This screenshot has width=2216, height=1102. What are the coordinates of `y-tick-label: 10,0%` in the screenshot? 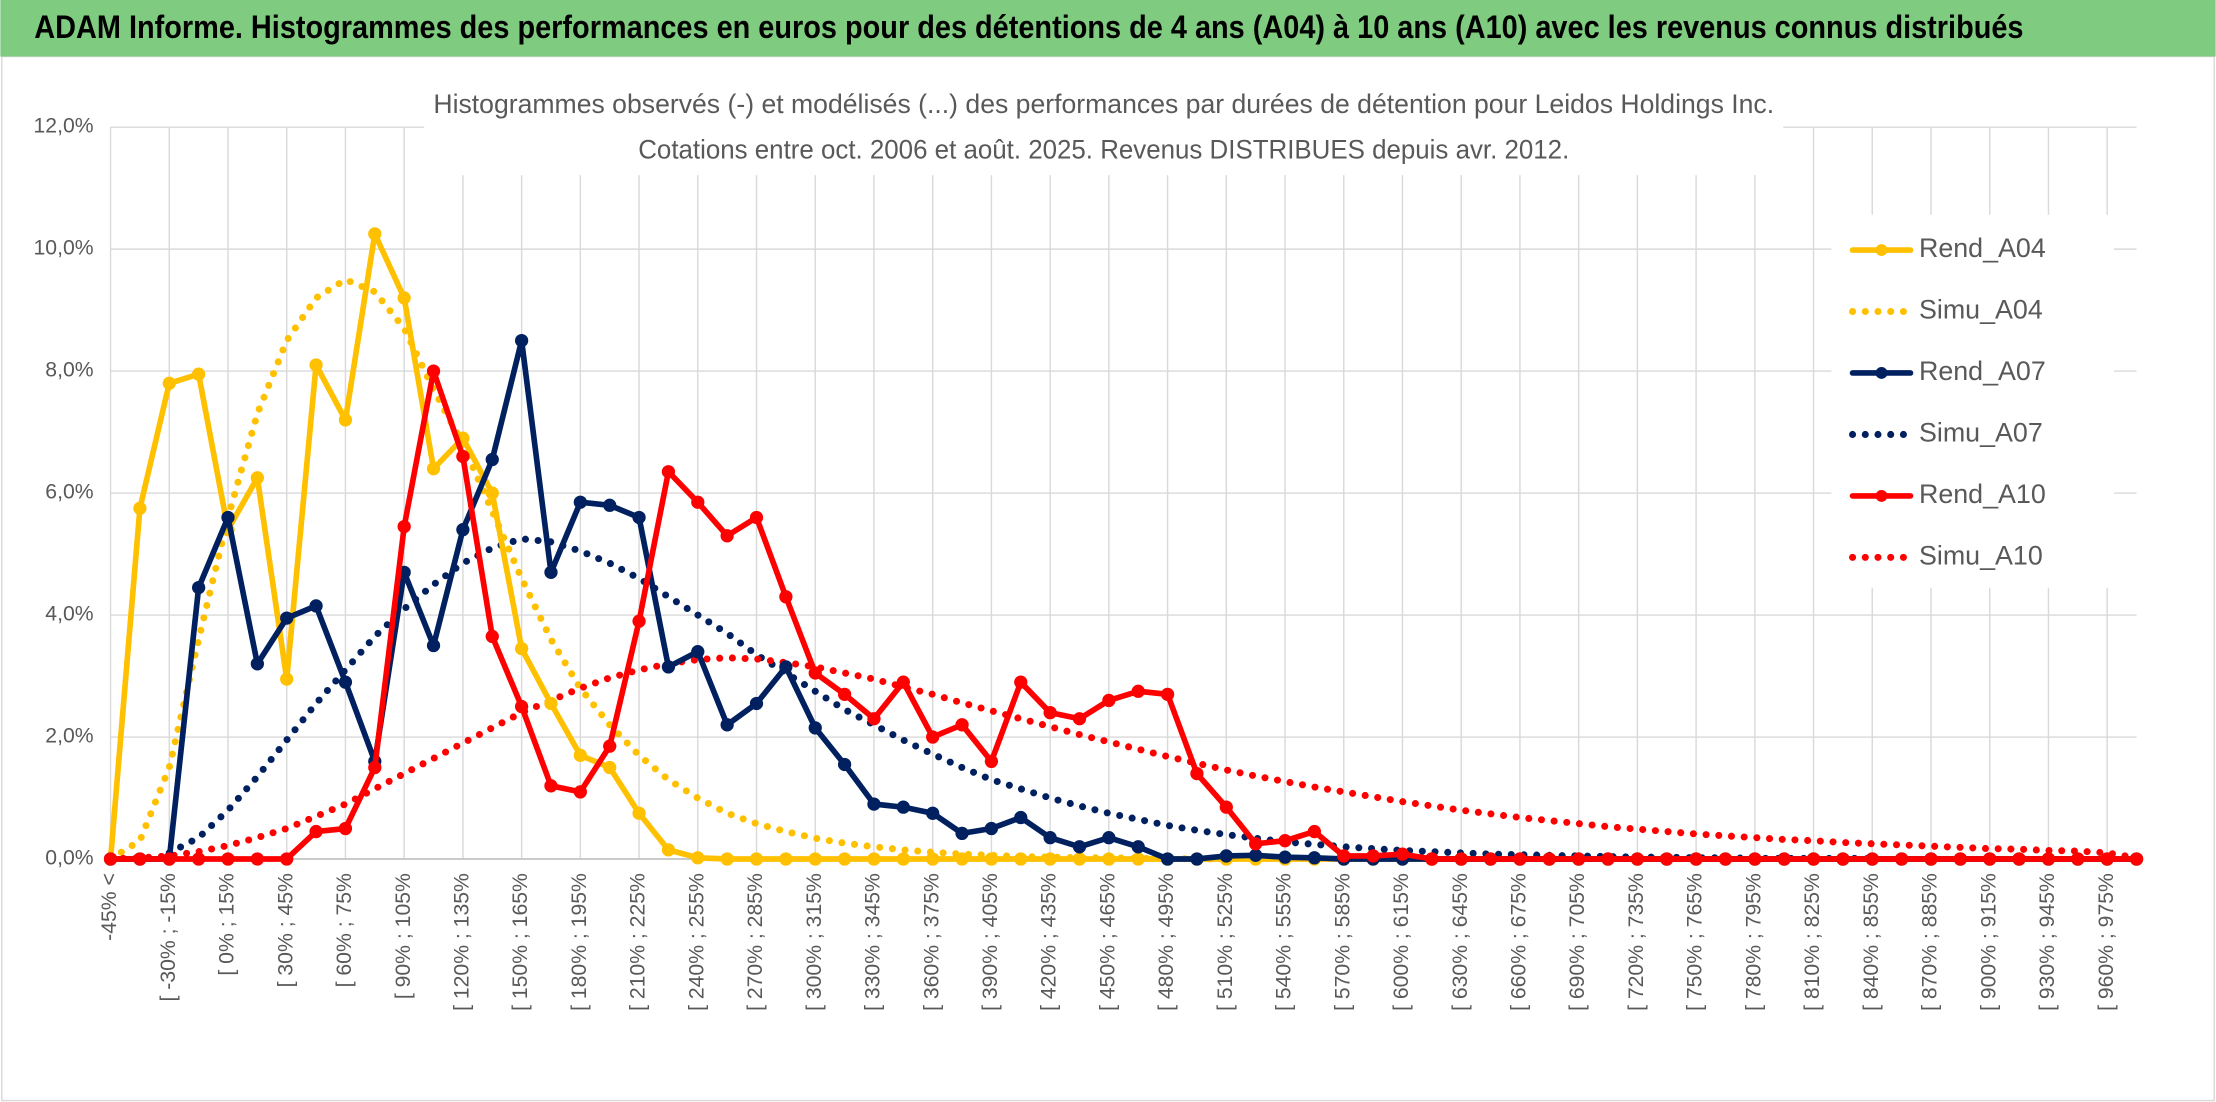 It's located at (64, 248).